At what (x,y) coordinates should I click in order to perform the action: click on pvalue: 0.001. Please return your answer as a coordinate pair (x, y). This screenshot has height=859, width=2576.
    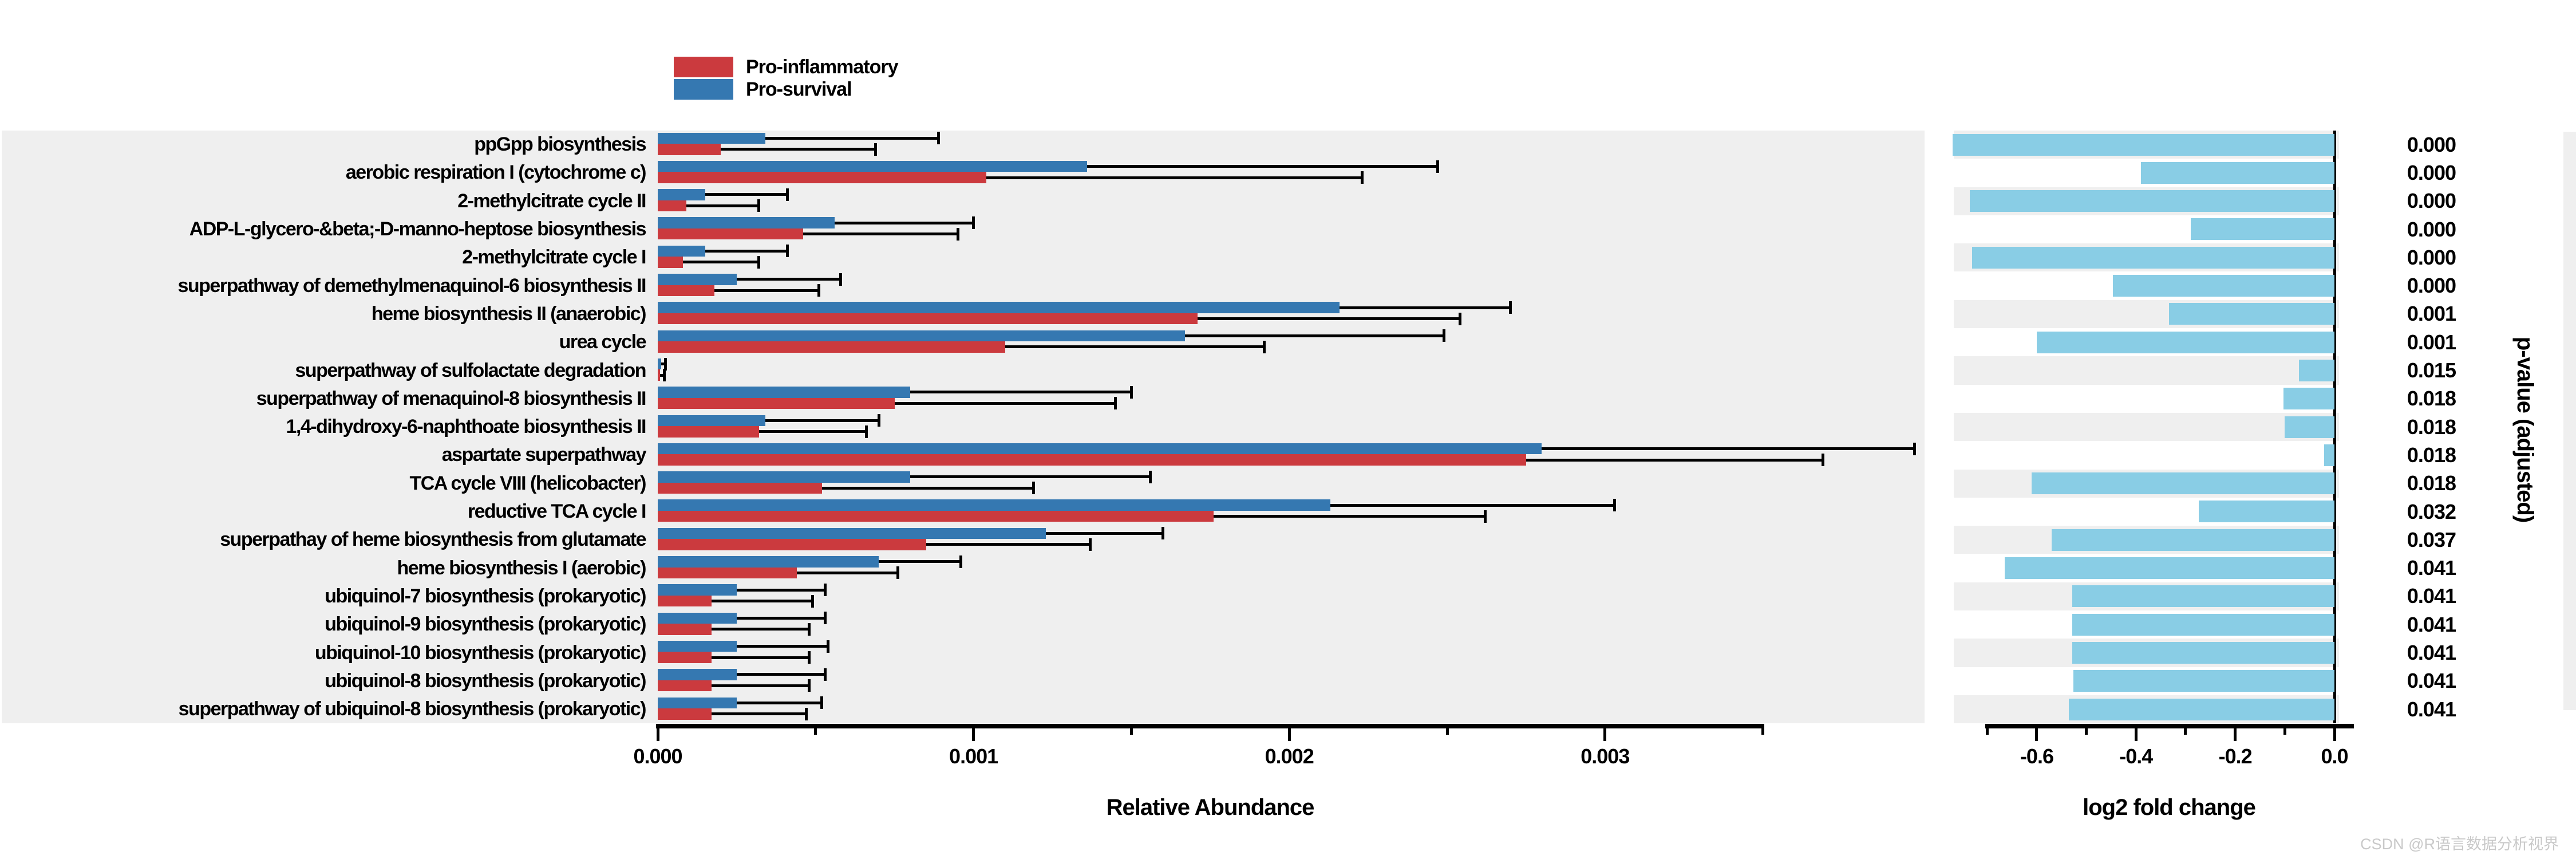
    Looking at the image, I should click on (2431, 314).